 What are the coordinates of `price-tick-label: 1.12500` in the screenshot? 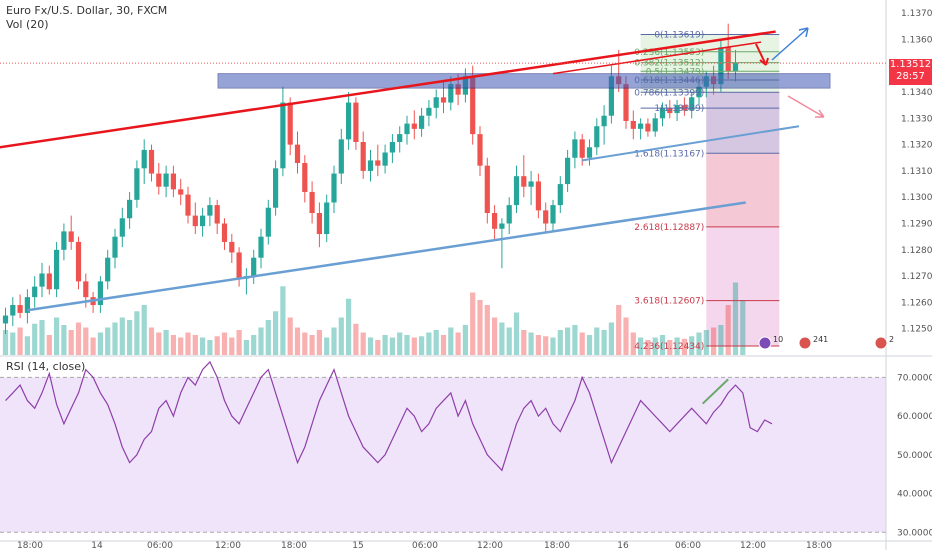 It's located at (916, 330).